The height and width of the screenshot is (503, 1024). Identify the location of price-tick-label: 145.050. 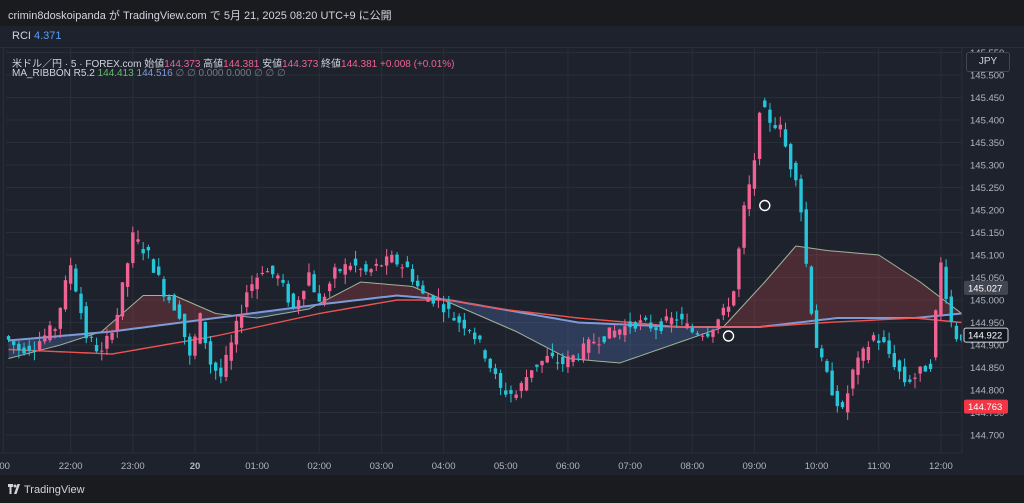
(987, 278).